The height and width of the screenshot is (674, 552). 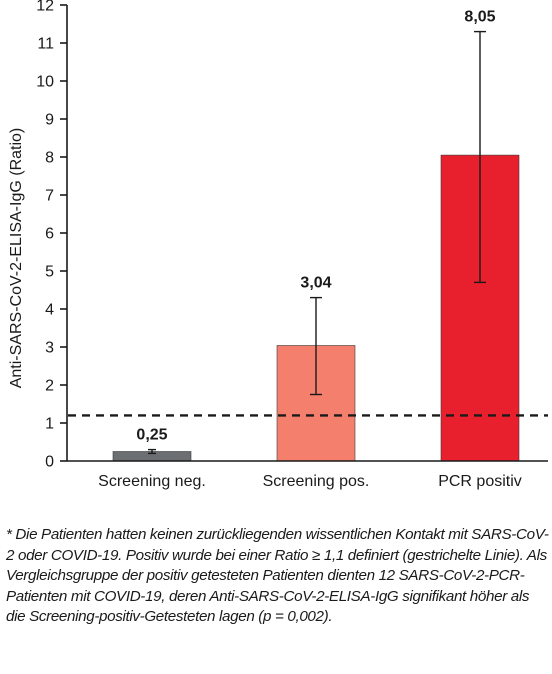 What do you see at coordinates (49, 272) in the screenshot?
I see `y-tick-label: 5` at bounding box center [49, 272].